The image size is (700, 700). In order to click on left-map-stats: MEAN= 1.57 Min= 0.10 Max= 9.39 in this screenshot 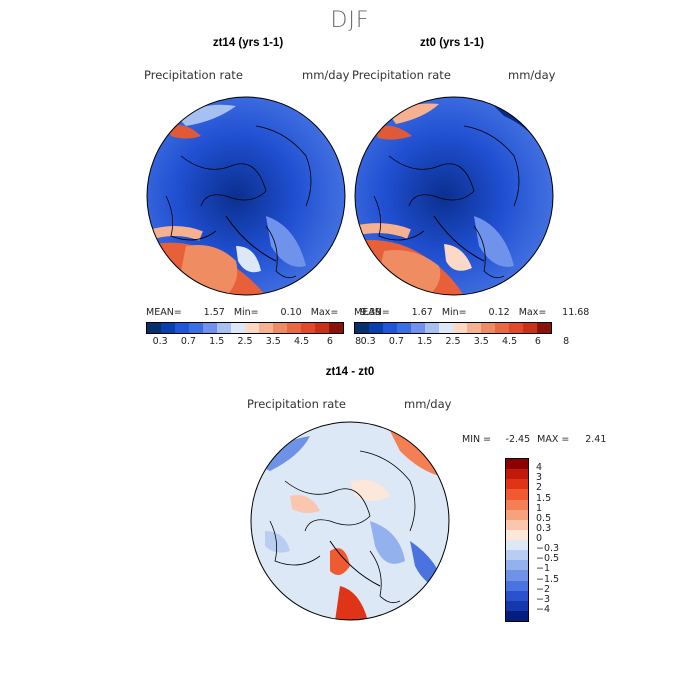, I will do `click(263, 312)`.